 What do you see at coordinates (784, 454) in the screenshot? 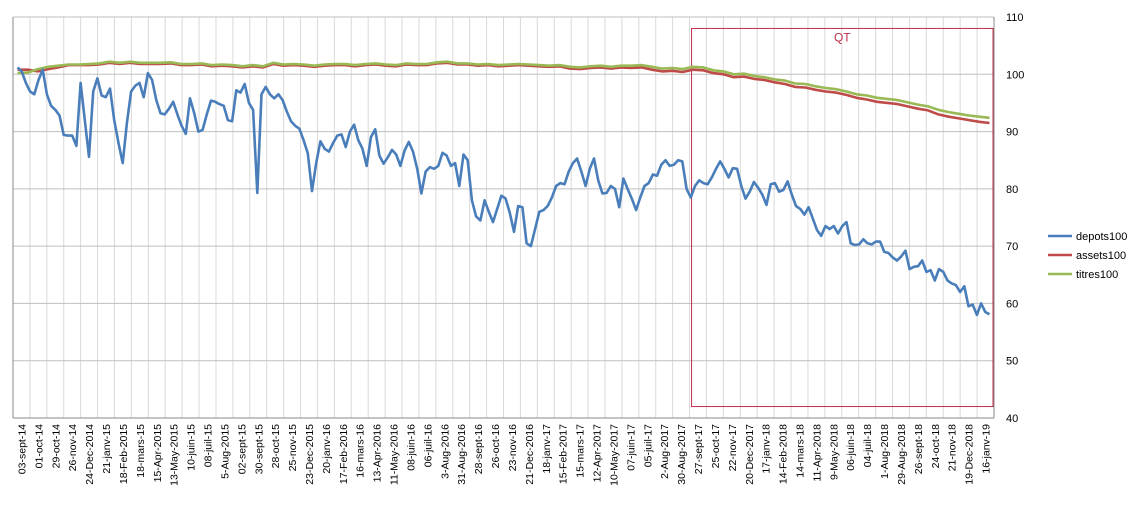
I see `x-tick-label: 14-Feb-2018` at bounding box center [784, 454].